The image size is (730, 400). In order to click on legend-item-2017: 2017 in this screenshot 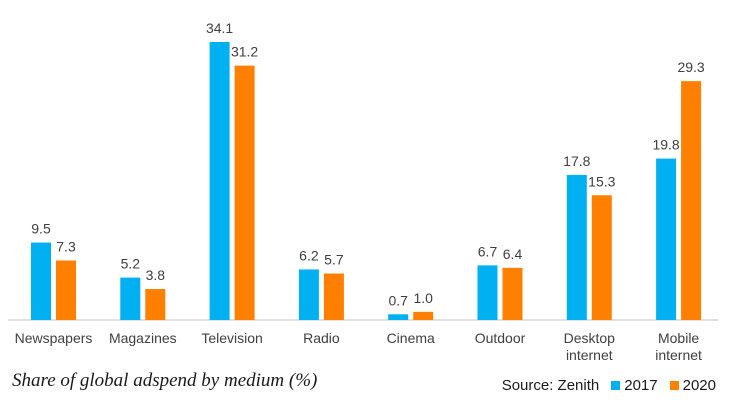, I will do `click(634, 385)`.